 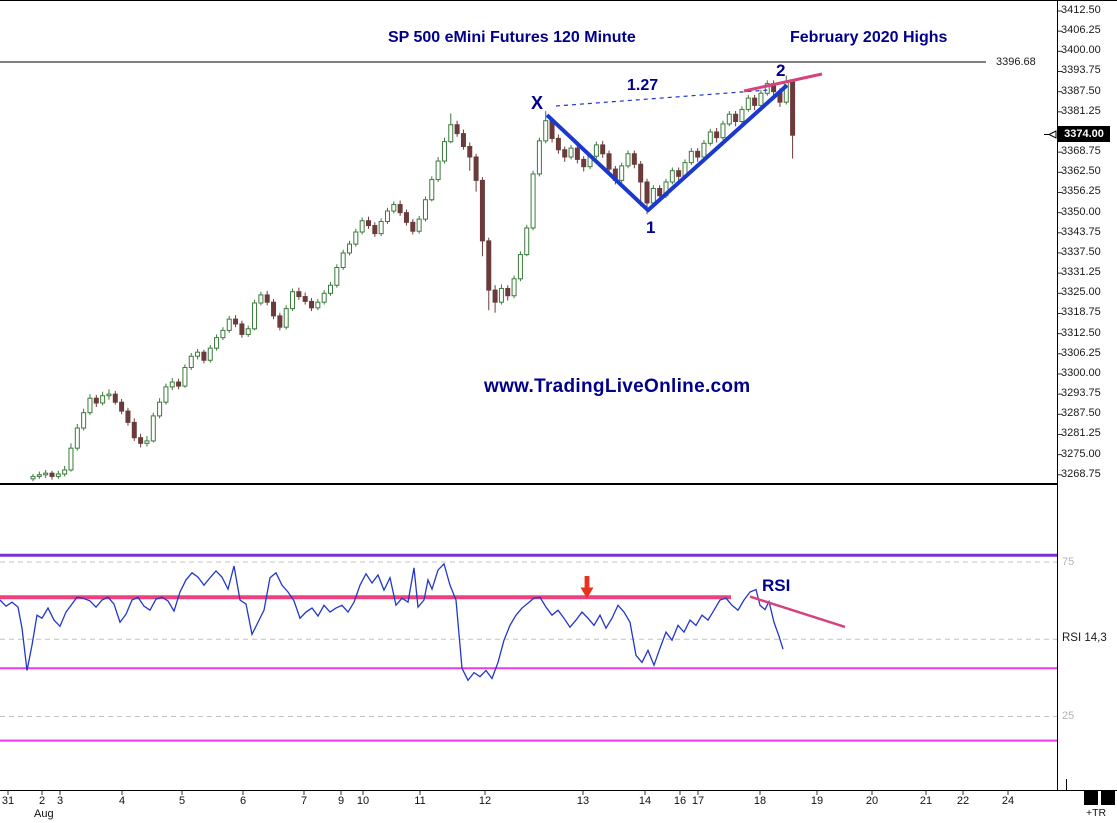 I want to click on price-axis-label: 3306.25, so click(x=1081, y=352).